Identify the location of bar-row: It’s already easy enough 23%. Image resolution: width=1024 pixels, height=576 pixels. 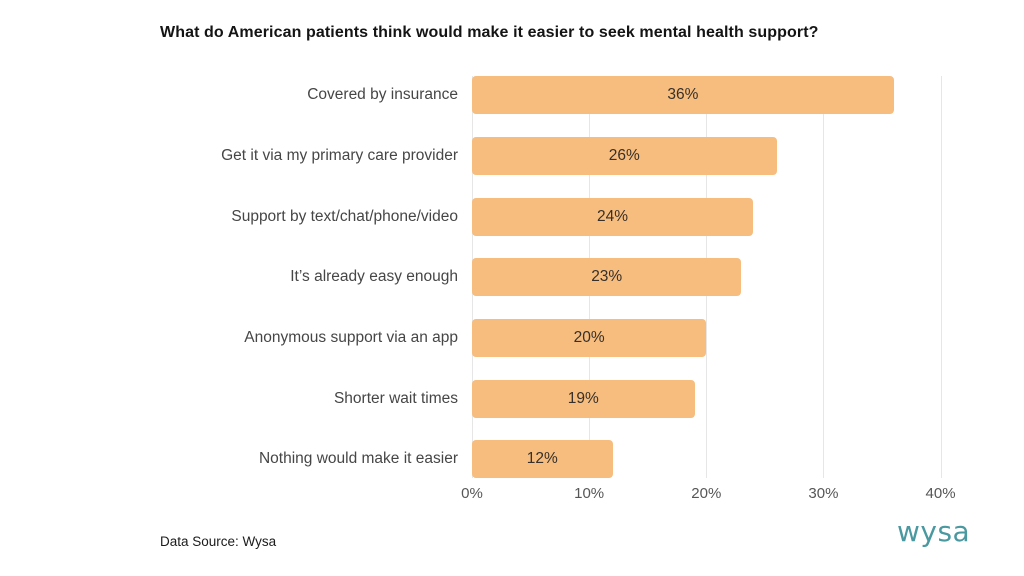
(582, 277).